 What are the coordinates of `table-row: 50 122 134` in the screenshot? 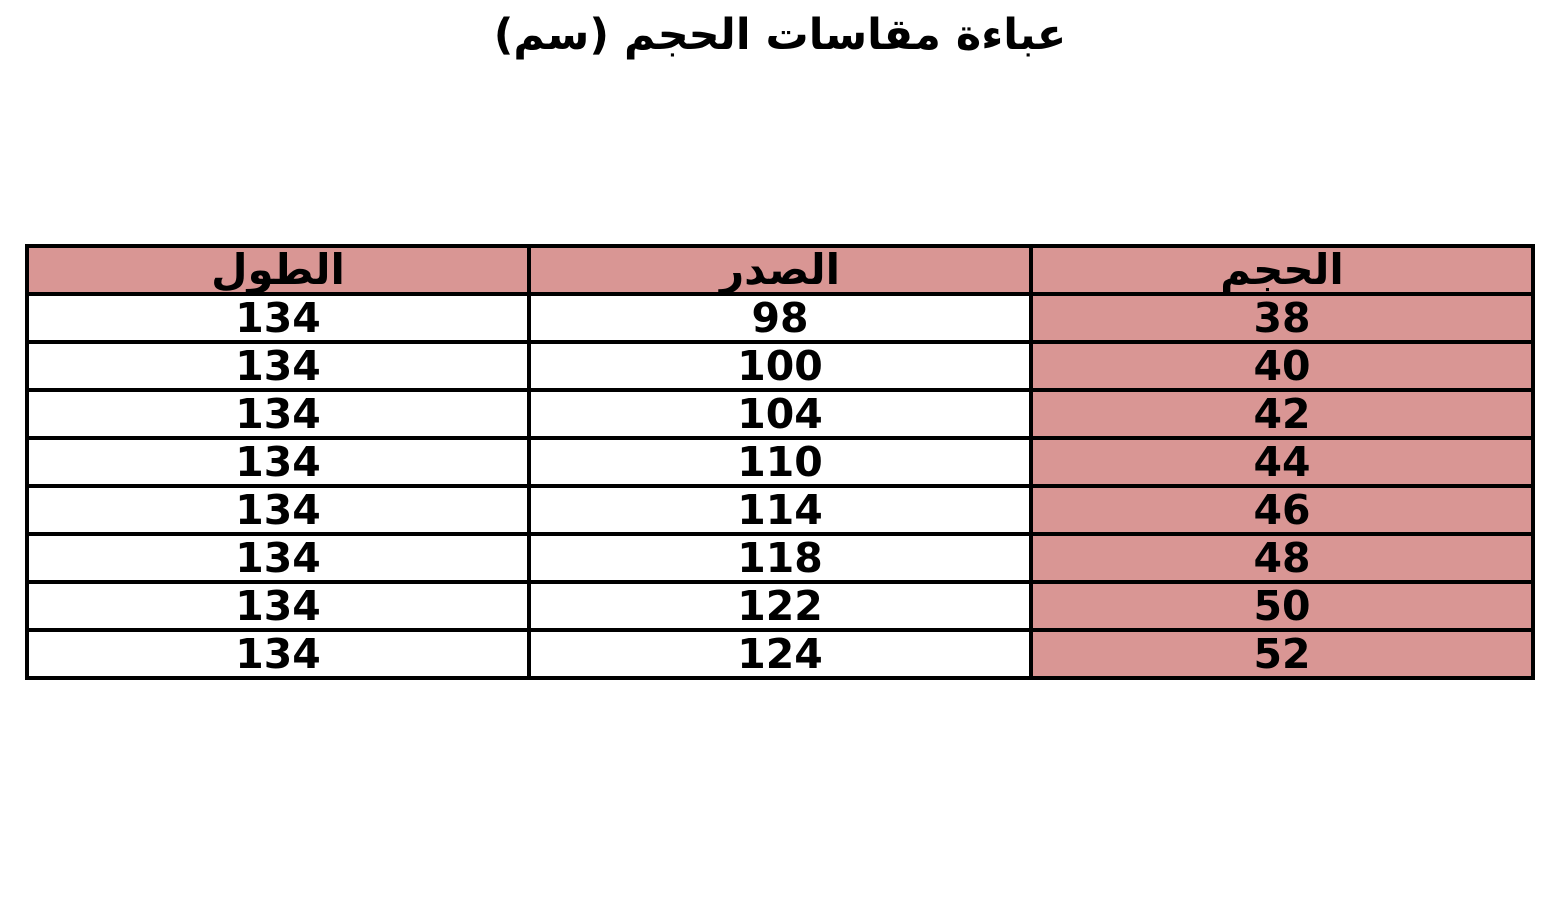 It's located at (780, 606).